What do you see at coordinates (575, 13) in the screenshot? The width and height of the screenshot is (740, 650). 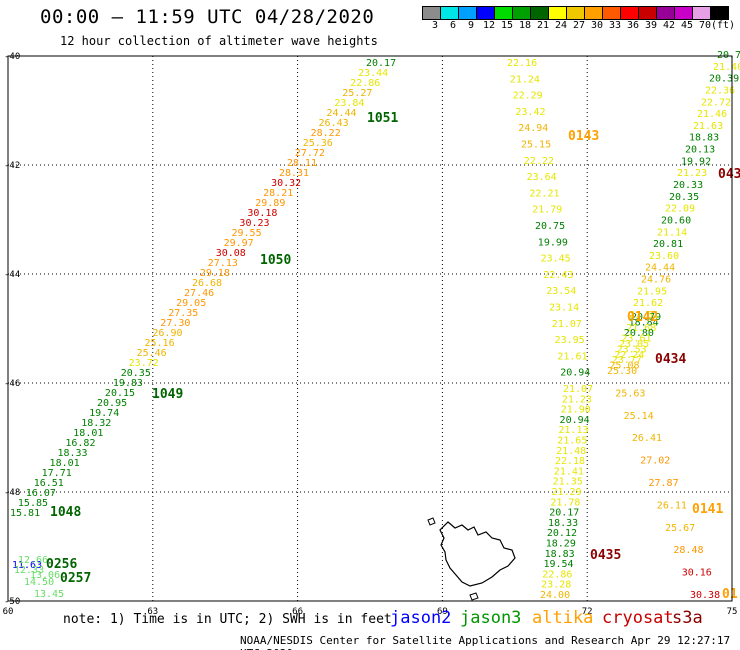 I see `color-scale-bar` at bounding box center [575, 13].